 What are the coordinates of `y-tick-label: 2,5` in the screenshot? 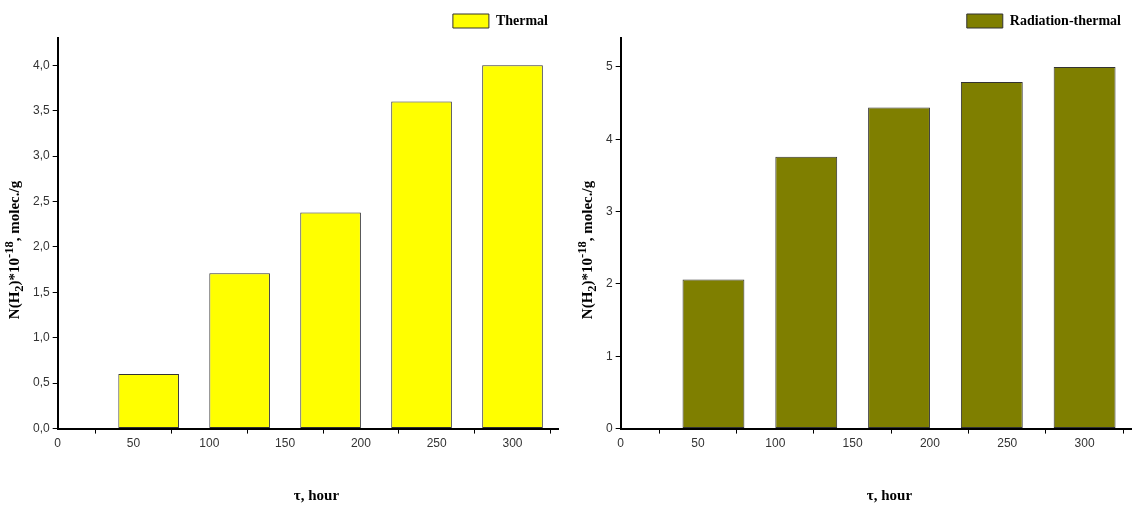 It's located at (41, 200).